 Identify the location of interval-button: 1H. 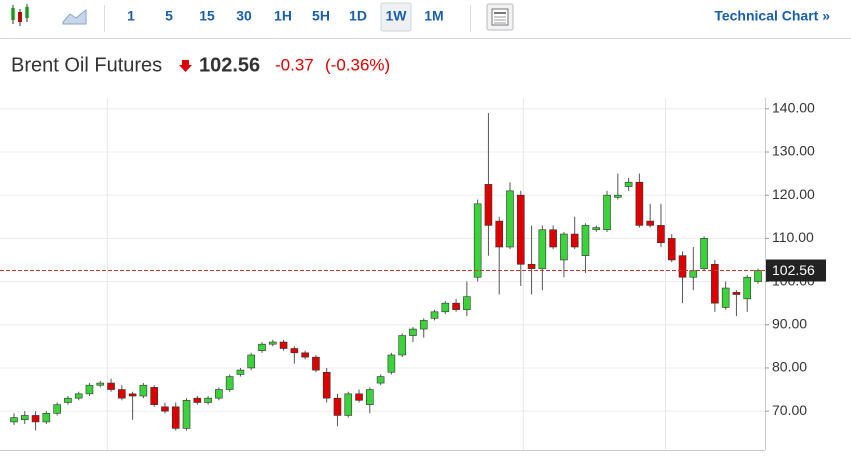
(283, 16).